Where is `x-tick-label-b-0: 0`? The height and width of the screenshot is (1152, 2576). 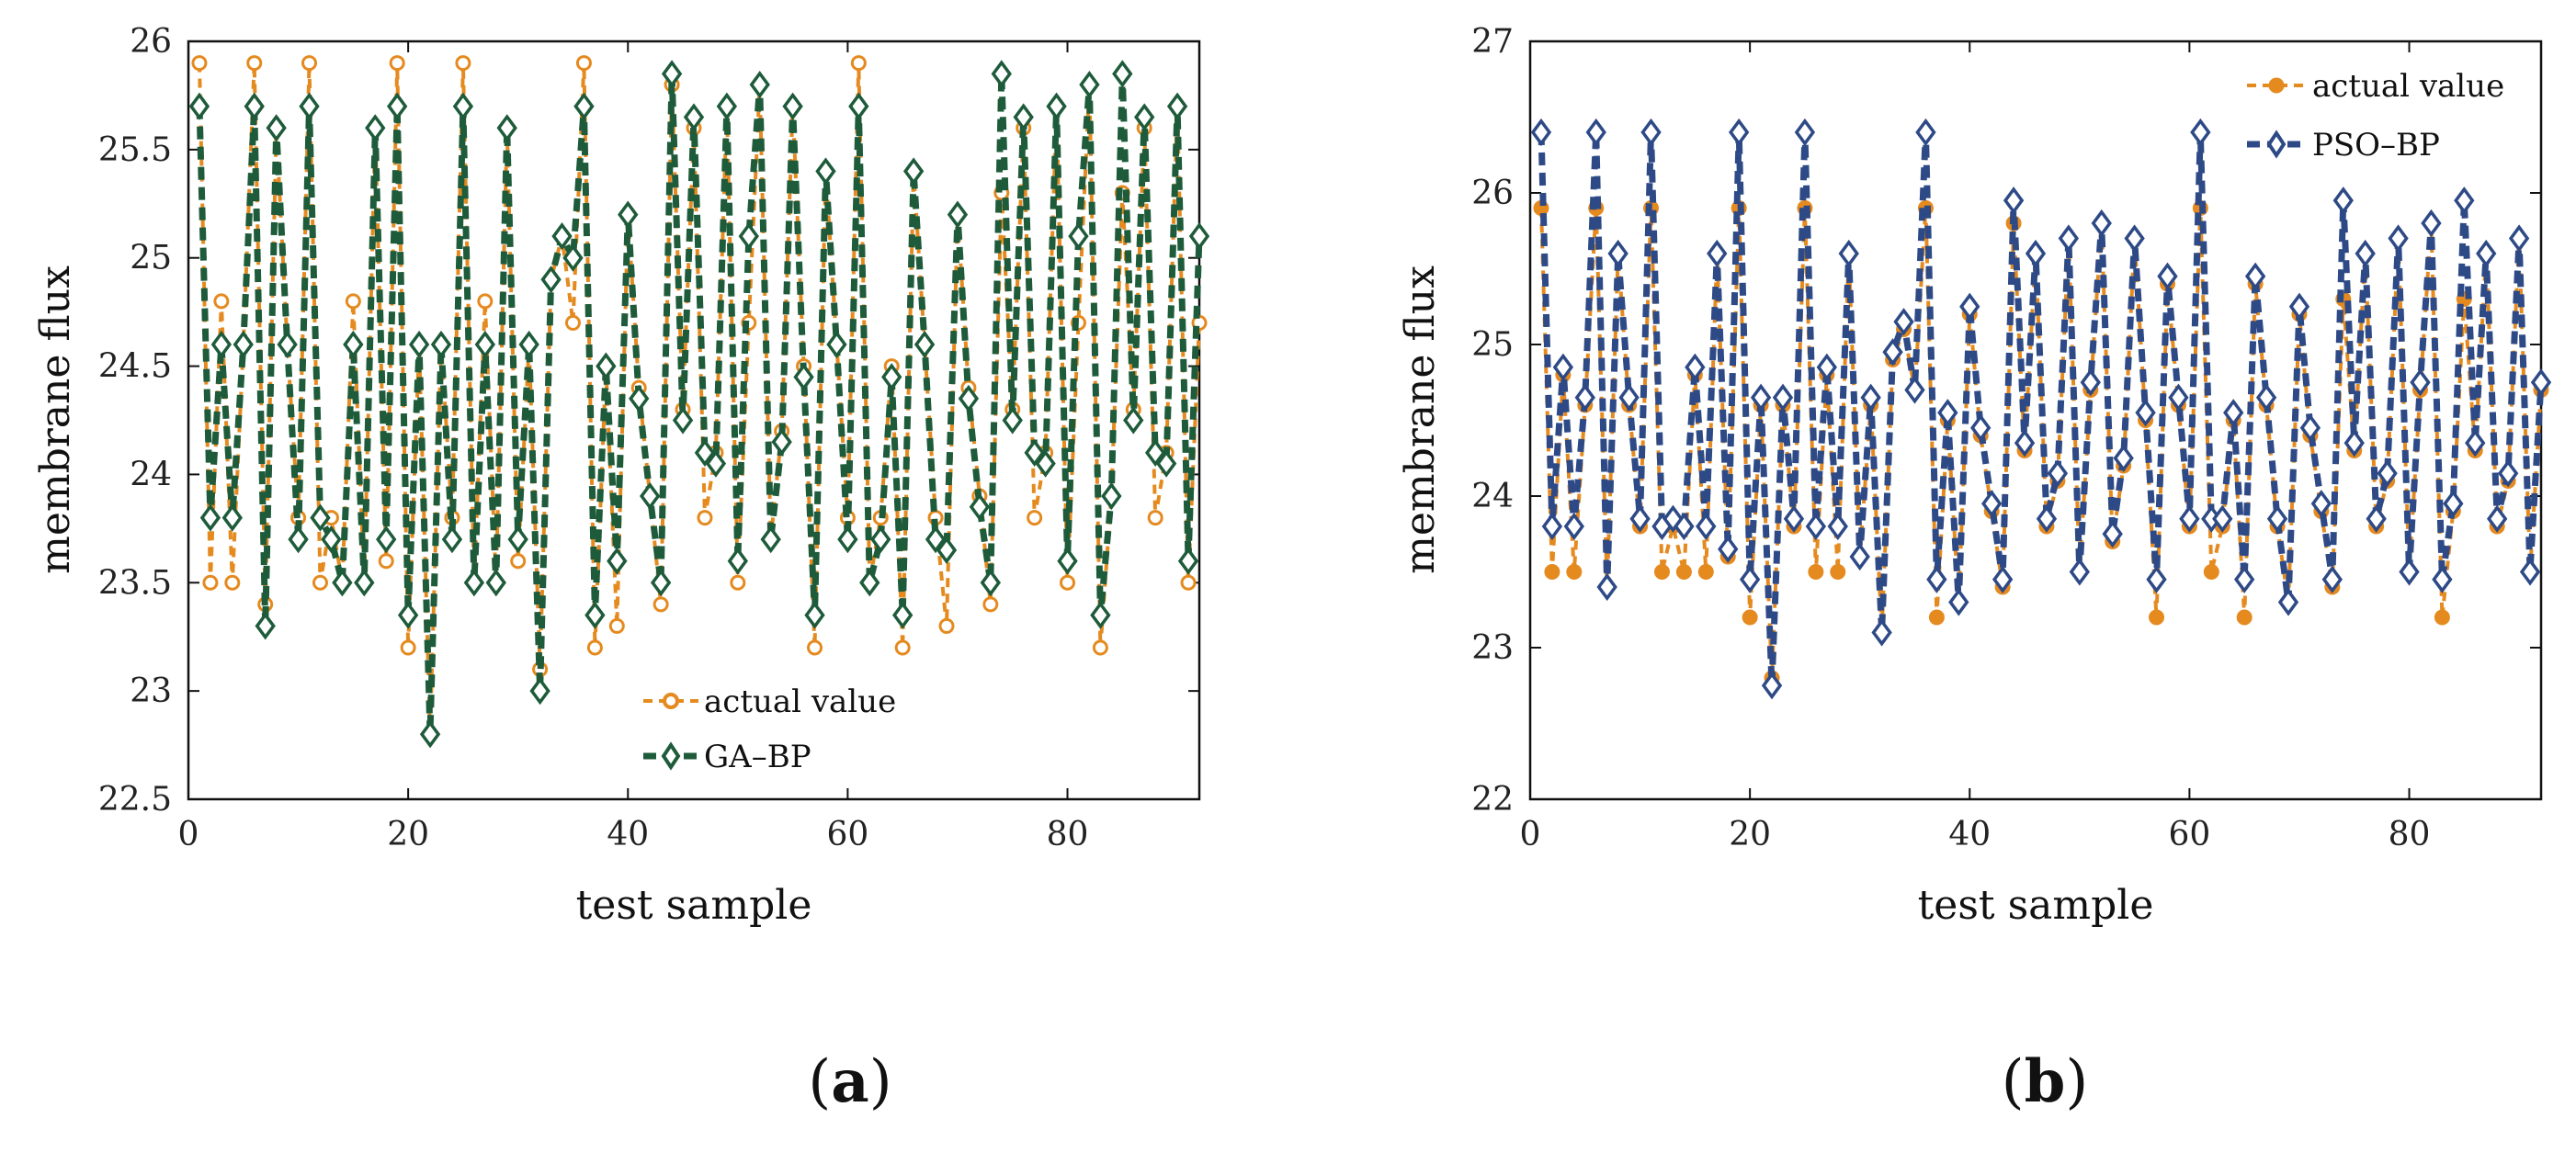
x-tick-label-b-0: 0 is located at coordinates (1530, 834).